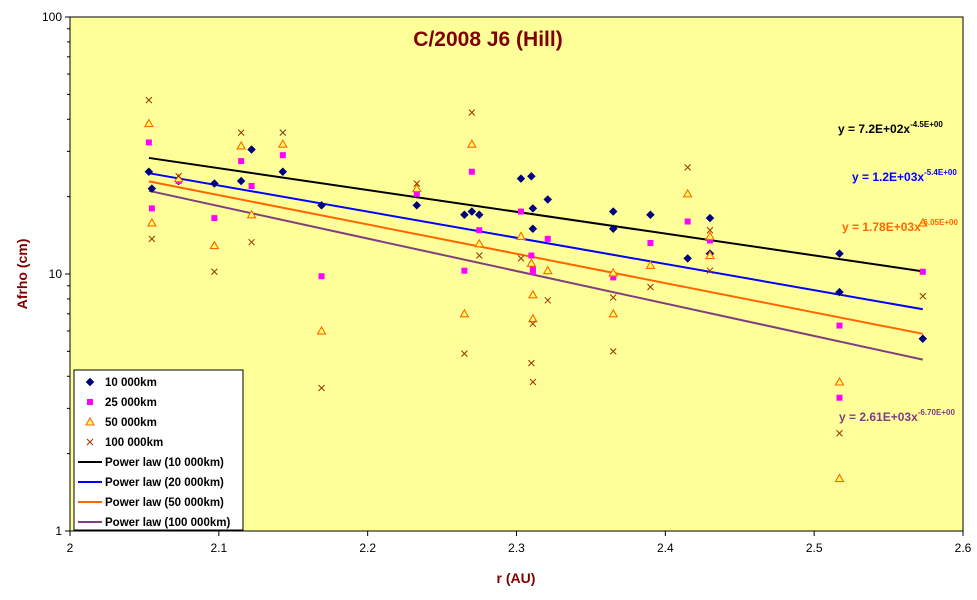 This screenshot has width=977, height=600. I want to click on legend-label: 25 000km, so click(131, 403).